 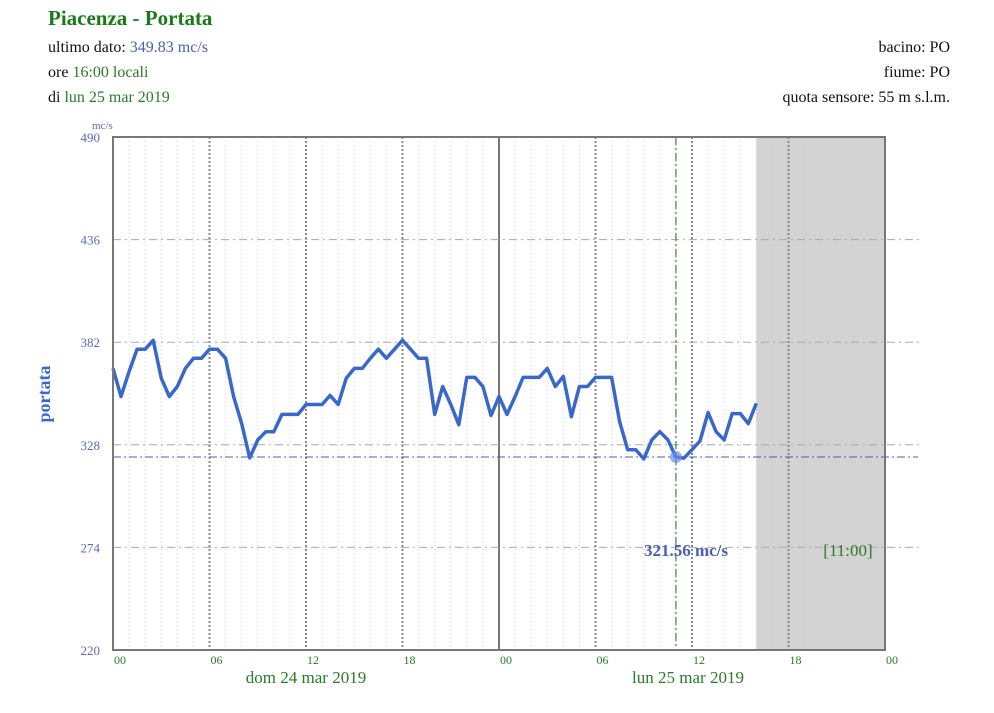 I want to click on y-unit-label: mc/s, so click(x=102, y=126).